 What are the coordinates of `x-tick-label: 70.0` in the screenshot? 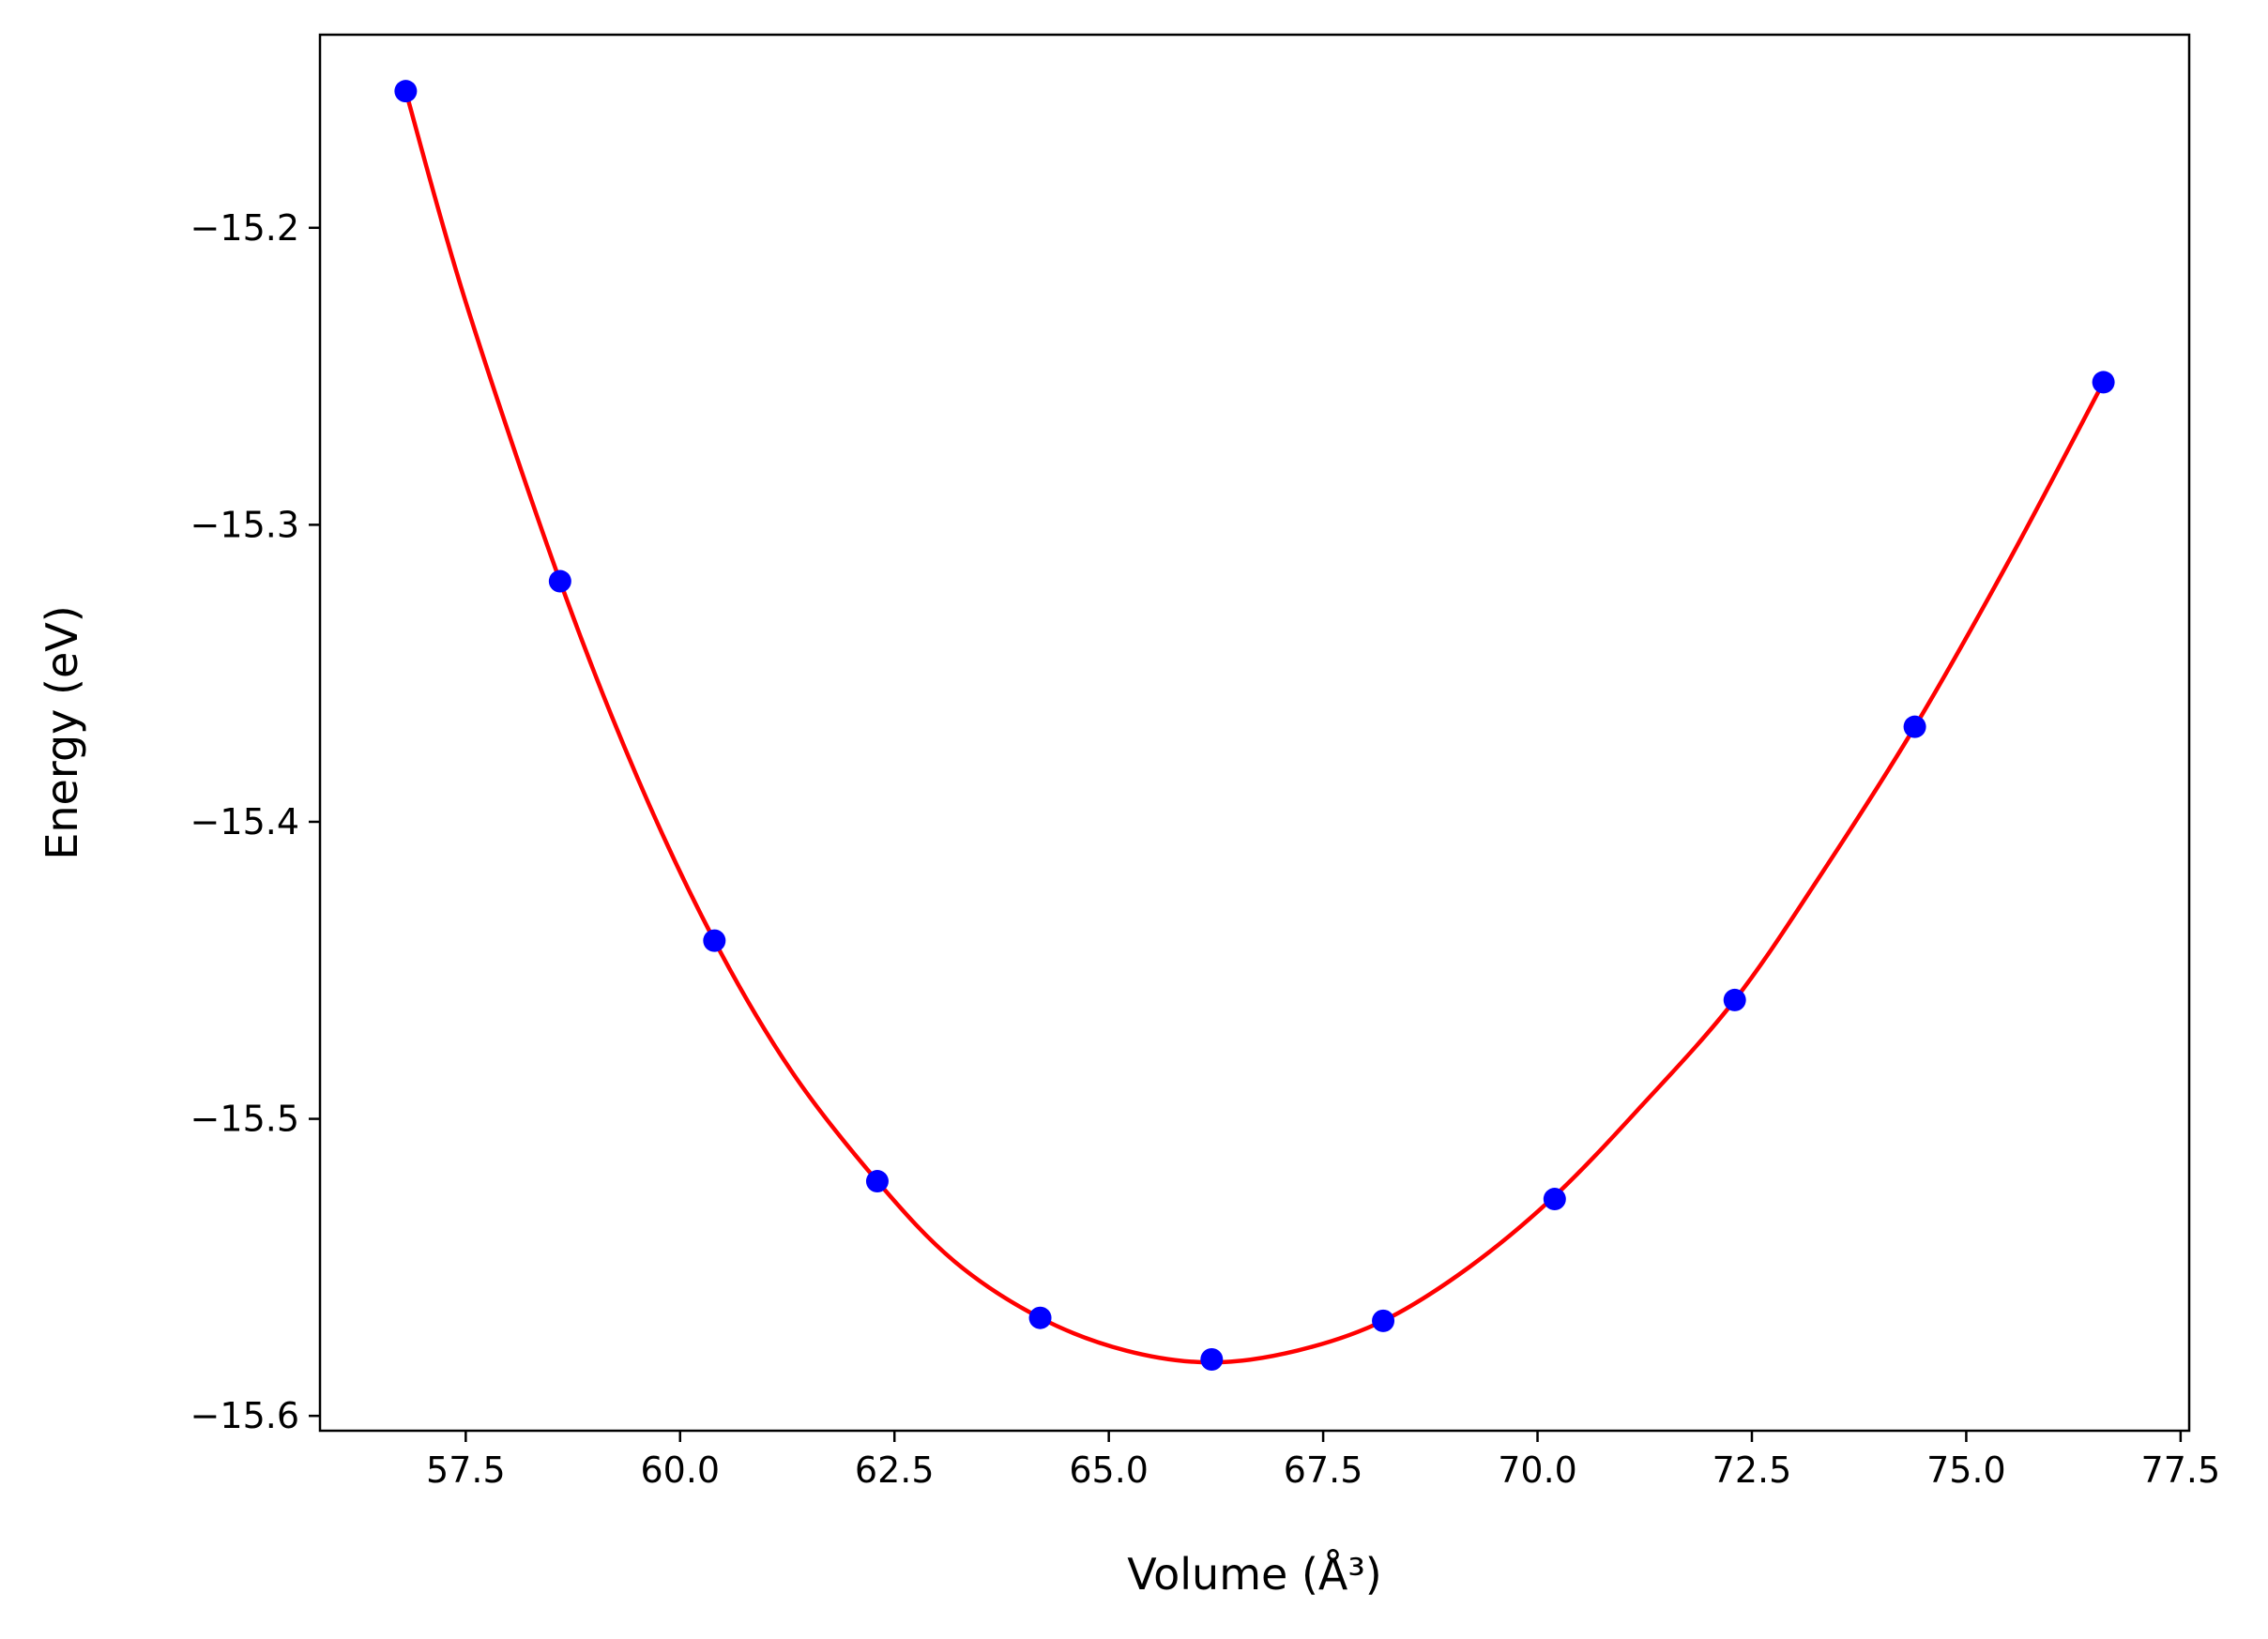 It's located at (1537, 1470).